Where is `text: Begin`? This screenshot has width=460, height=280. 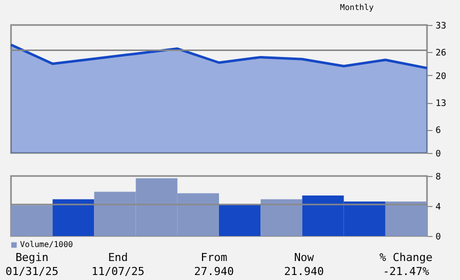 text: Begin is located at coordinates (32, 258).